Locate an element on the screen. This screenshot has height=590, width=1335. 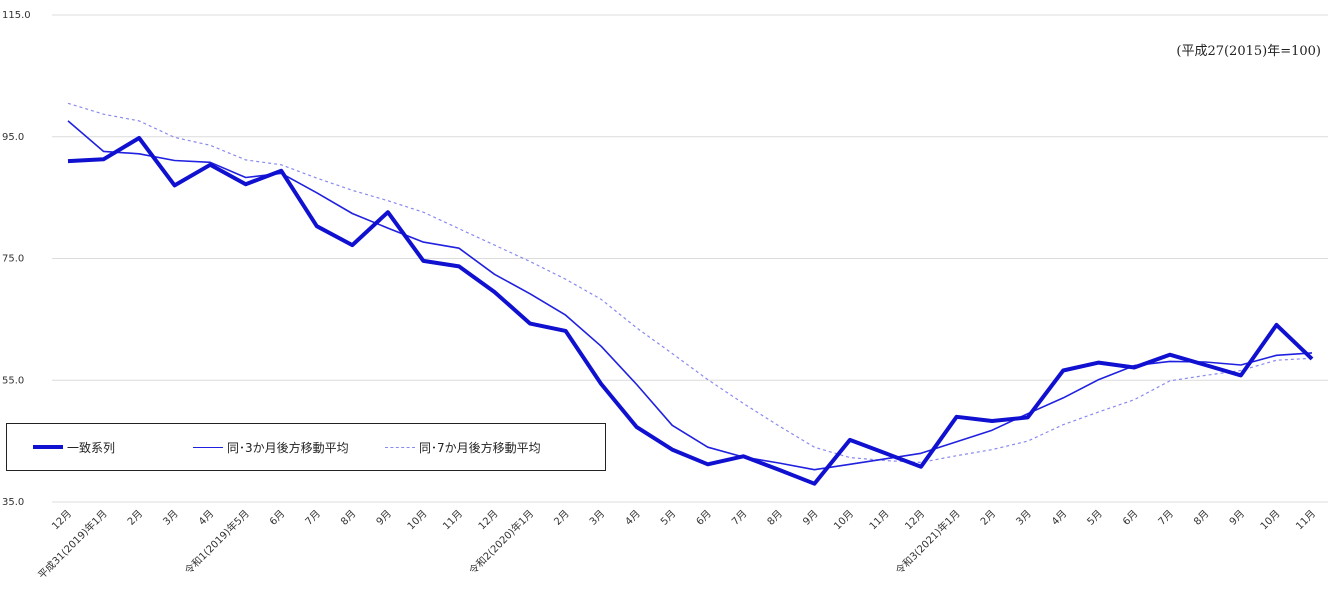
legend: 一致系列 同･3か月後方移動平均 同･7か月後方移動平均 is located at coordinates (306, 447).